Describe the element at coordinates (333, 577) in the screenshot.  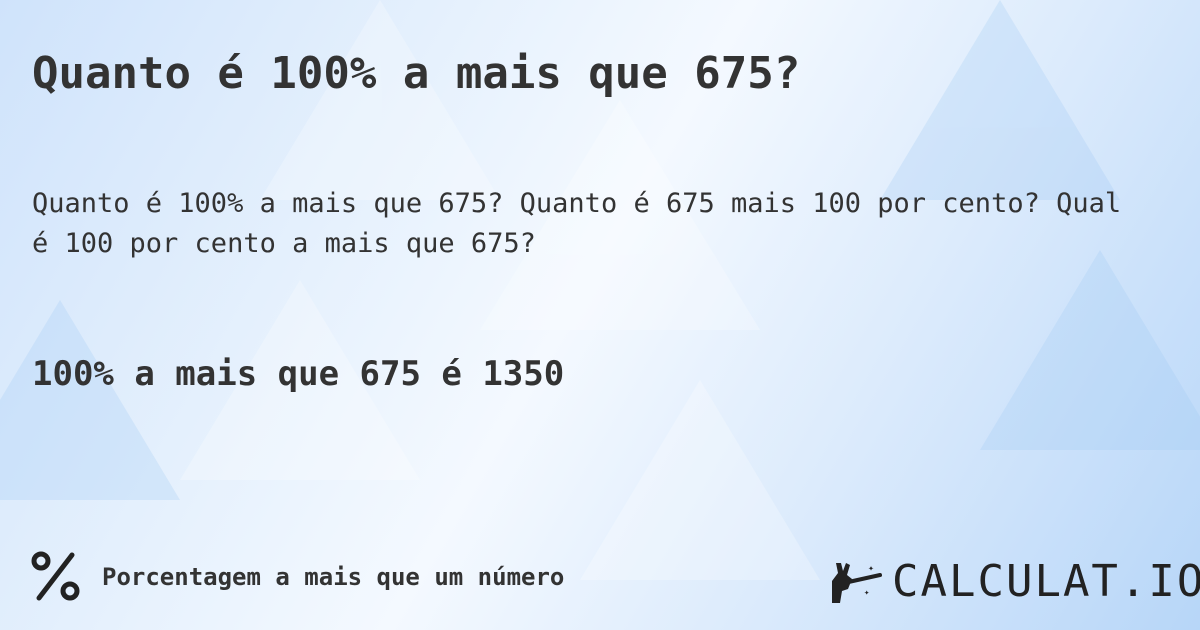
I see `calculator-category-label: Porcentagem a mais que um número` at that location.